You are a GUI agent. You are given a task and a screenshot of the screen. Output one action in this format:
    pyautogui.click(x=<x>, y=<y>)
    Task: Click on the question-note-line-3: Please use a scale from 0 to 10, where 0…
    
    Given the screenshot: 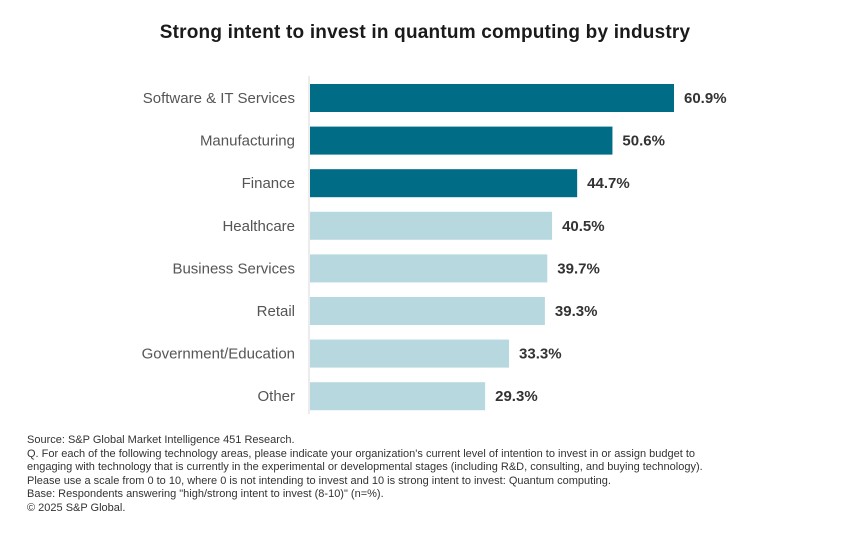 What is the action you would take?
    pyautogui.click(x=319, y=480)
    